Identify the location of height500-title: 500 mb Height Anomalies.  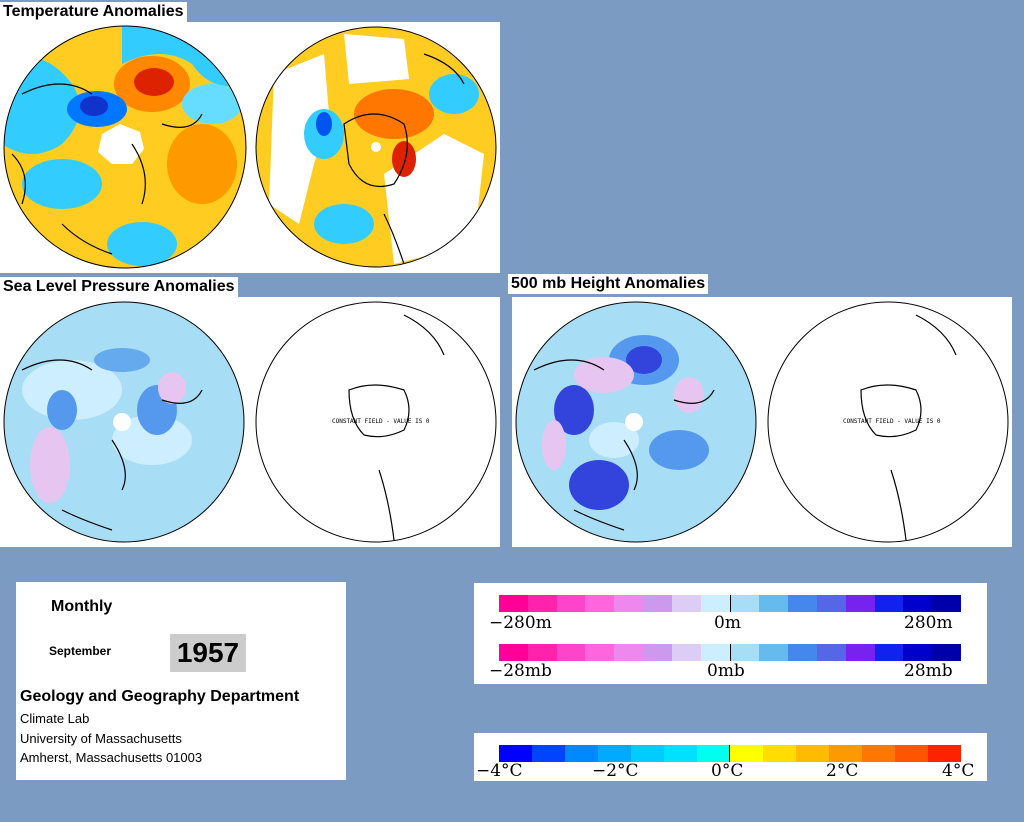
(608, 284).